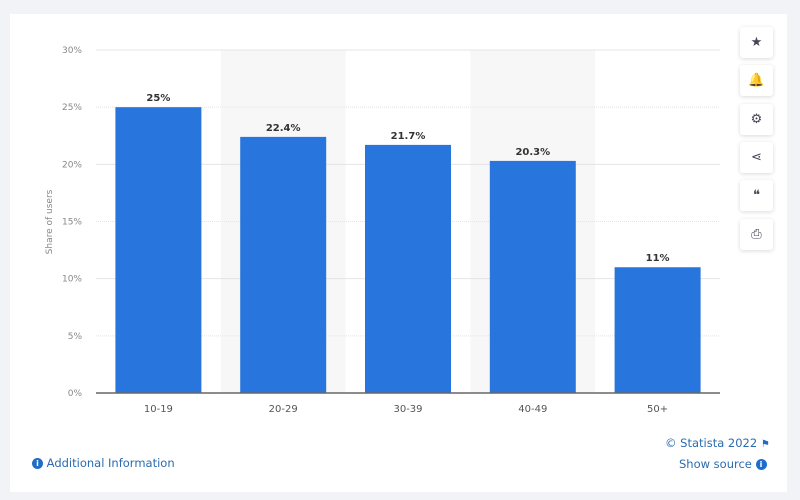 The image size is (800, 500). Describe the element at coordinates (408, 136) in the screenshot. I see `data-label: 21.7%` at that location.